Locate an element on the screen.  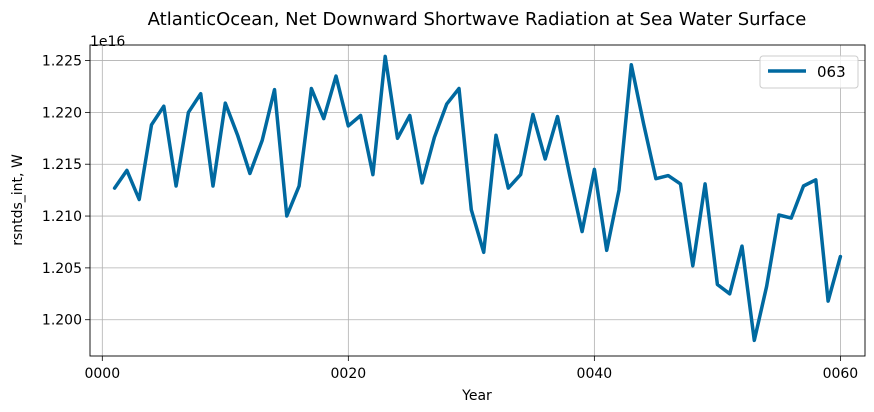
legend-box is located at coordinates (809, 72).